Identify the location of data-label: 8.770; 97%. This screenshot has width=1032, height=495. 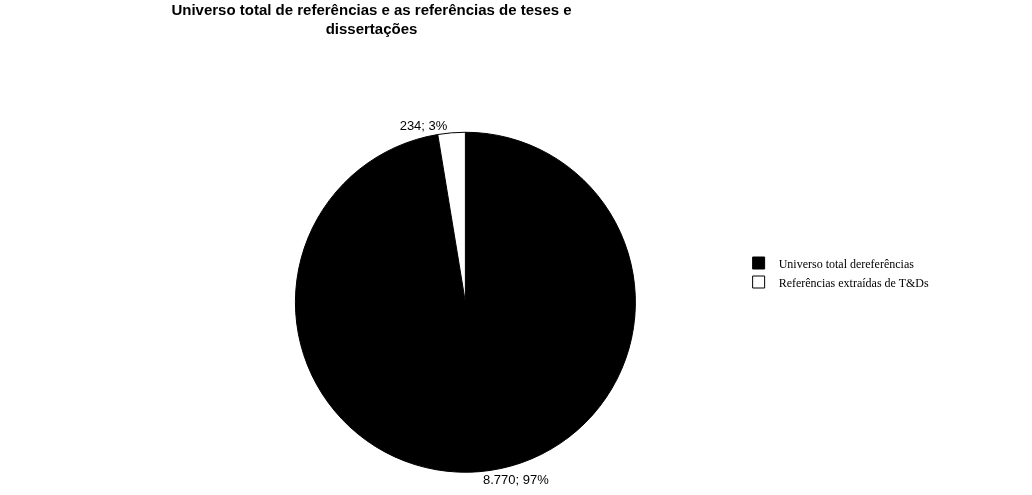
(516, 479).